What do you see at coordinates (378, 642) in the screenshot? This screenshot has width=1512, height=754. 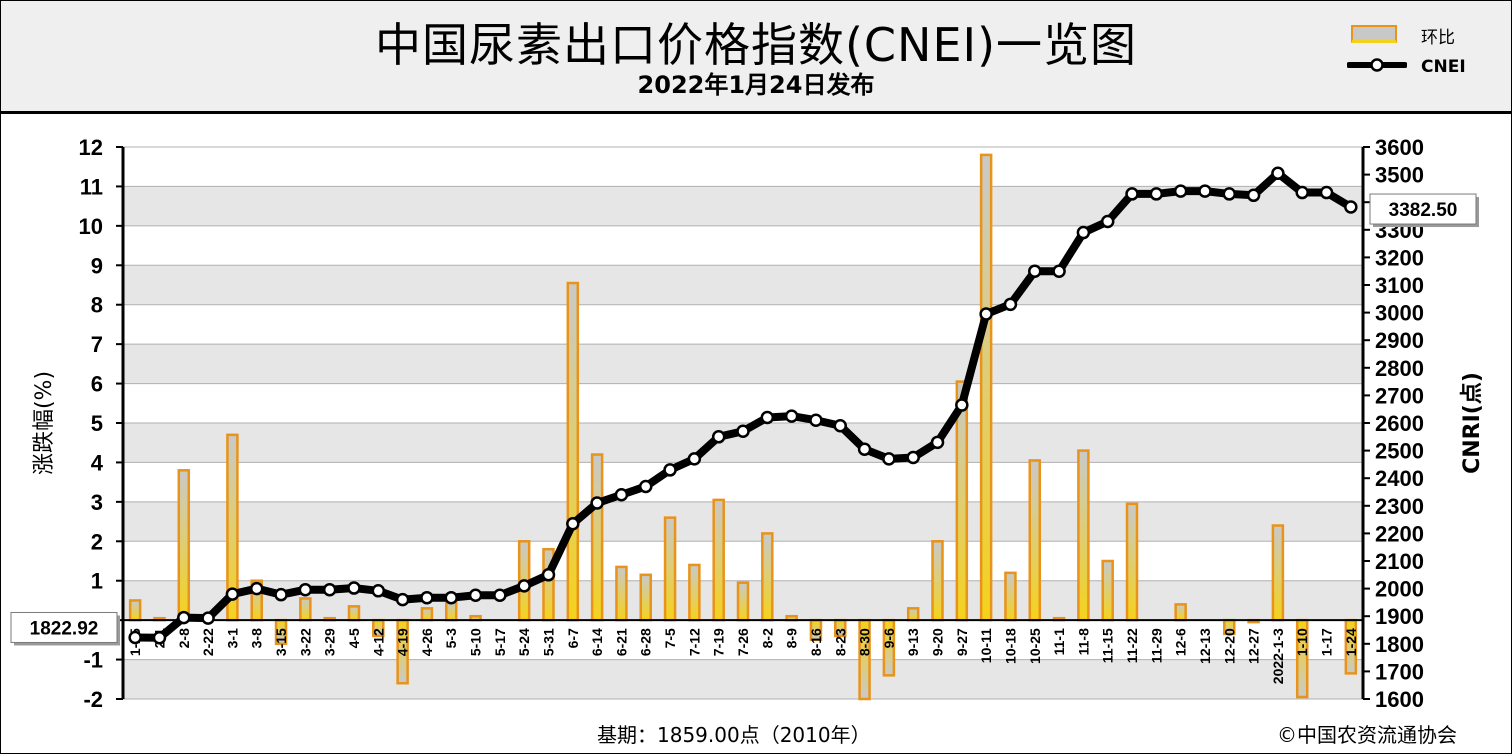 I see `x-tick-label: 4-12` at bounding box center [378, 642].